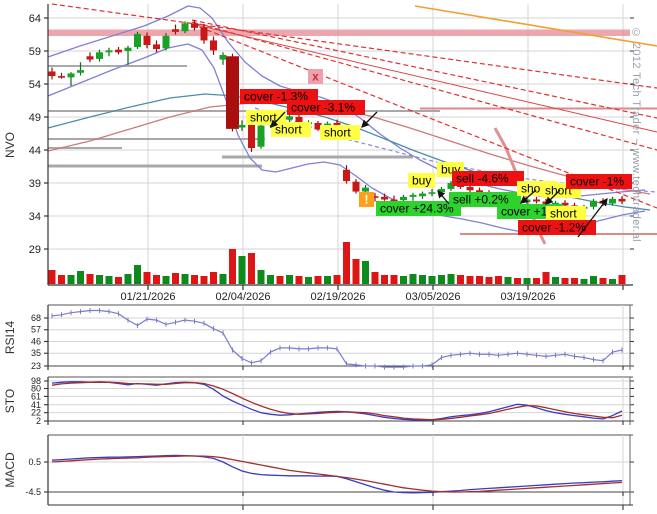 This screenshot has width=657, height=514. What do you see at coordinates (35, 250) in the screenshot?
I see `price-ytick-label: 29` at bounding box center [35, 250].